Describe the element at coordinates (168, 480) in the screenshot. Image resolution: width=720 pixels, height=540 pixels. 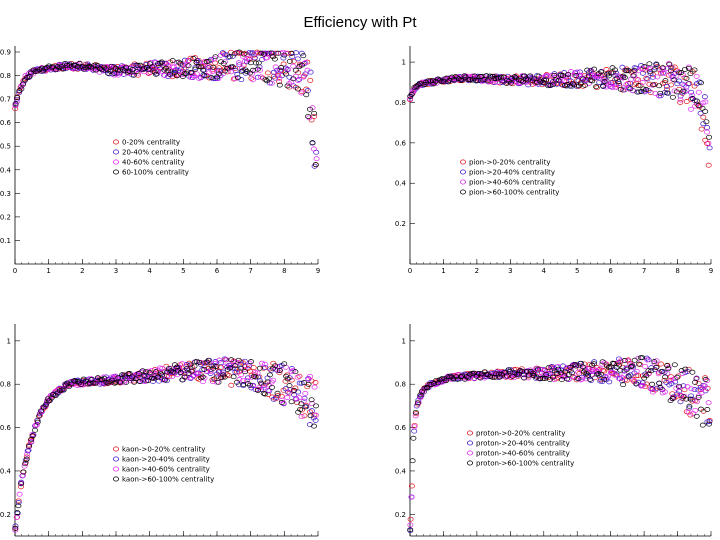
I see `legend-entry: kaon->60-100% centrality` at that location.